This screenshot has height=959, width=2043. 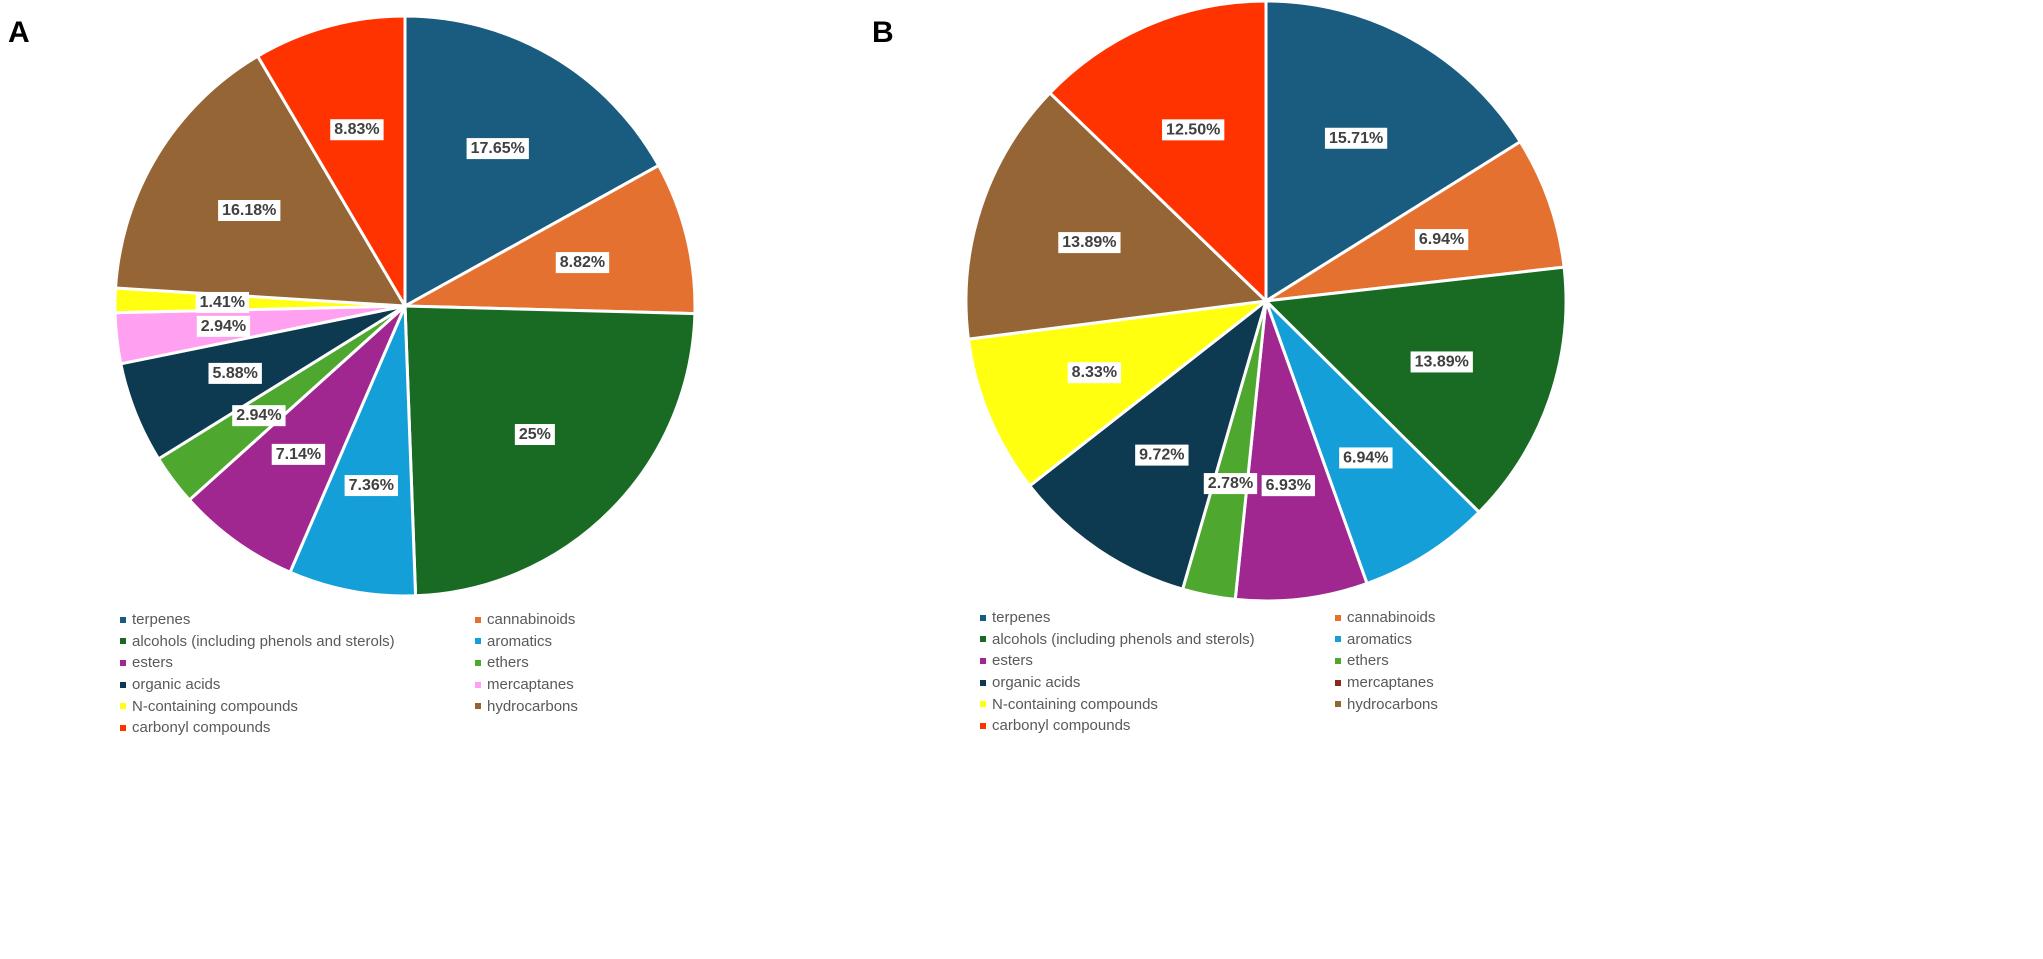 I want to click on data-label: 1.41%, so click(x=222, y=302).